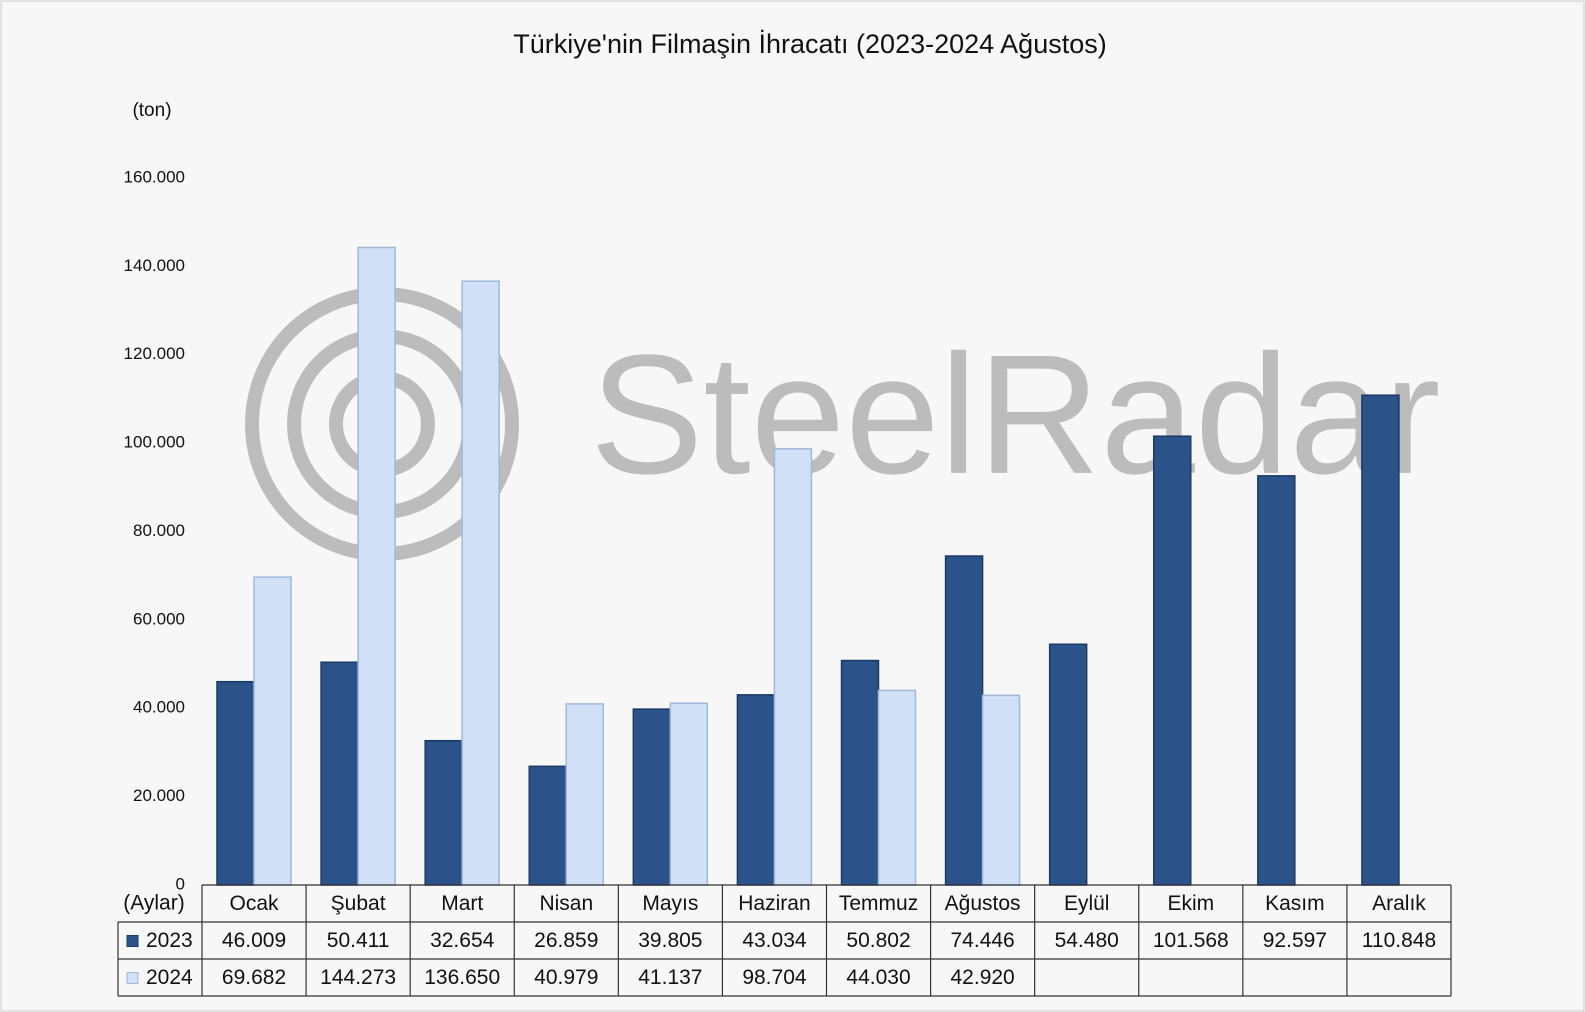 This screenshot has width=1585, height=1012. I want to click on table-value: 110.848, so click(1399, 940).